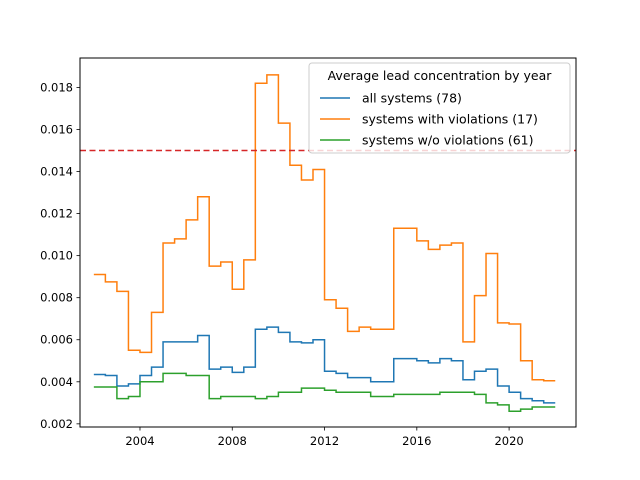 This screenshot has height=480, width=640. What do you see at coordinates (412, 98) in the screenshot?
I see `legend-label-1: all systems (78)` at bounding box center [412, 98].